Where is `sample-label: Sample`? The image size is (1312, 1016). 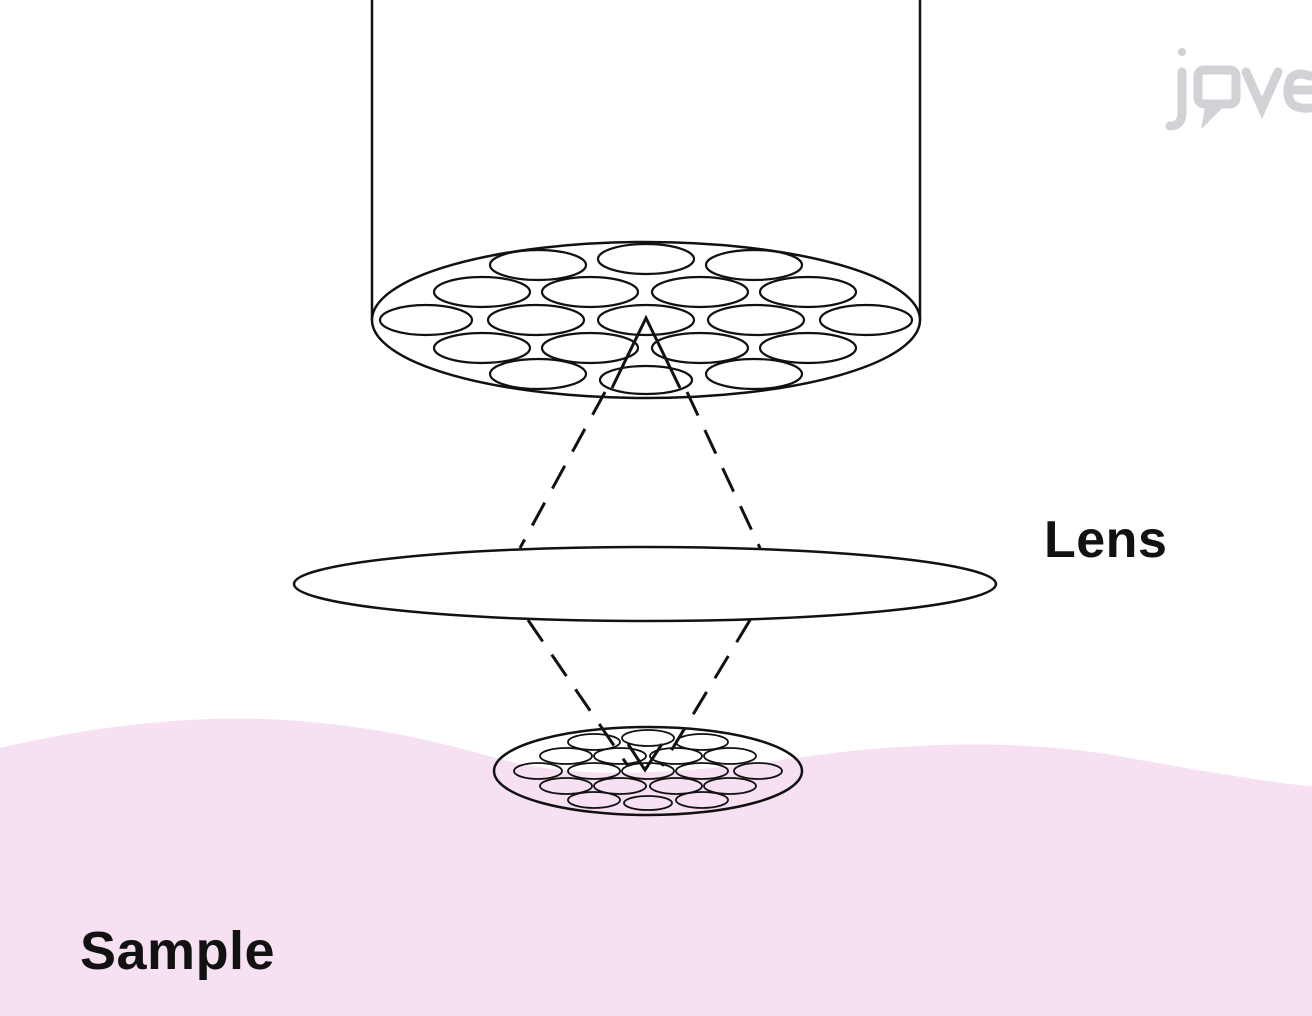
sample-label: Sample is located at coordinates (178, 951).